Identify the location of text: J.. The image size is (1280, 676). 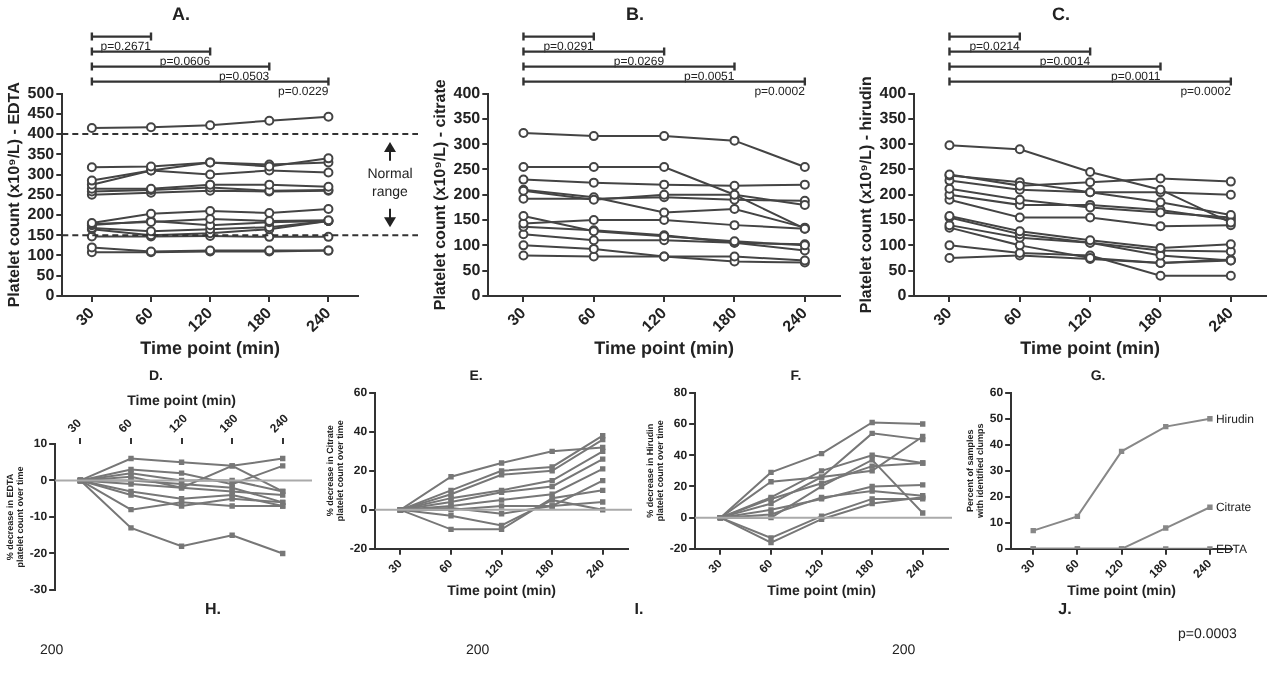
(1065, 609).